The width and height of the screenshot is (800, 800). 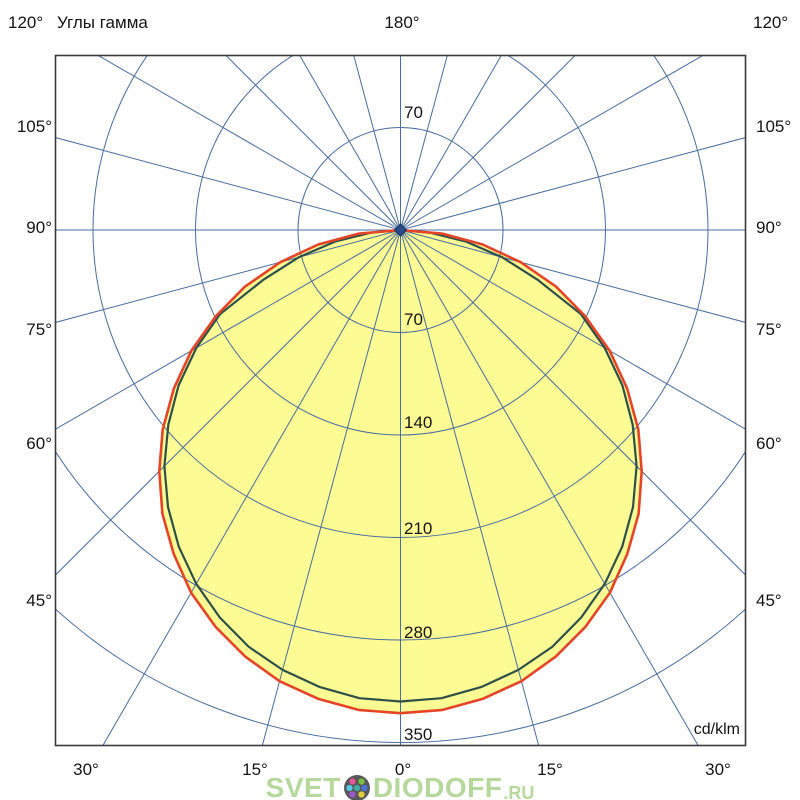 I want to click on radial-label-210: 210, so click(x=418, y=528).